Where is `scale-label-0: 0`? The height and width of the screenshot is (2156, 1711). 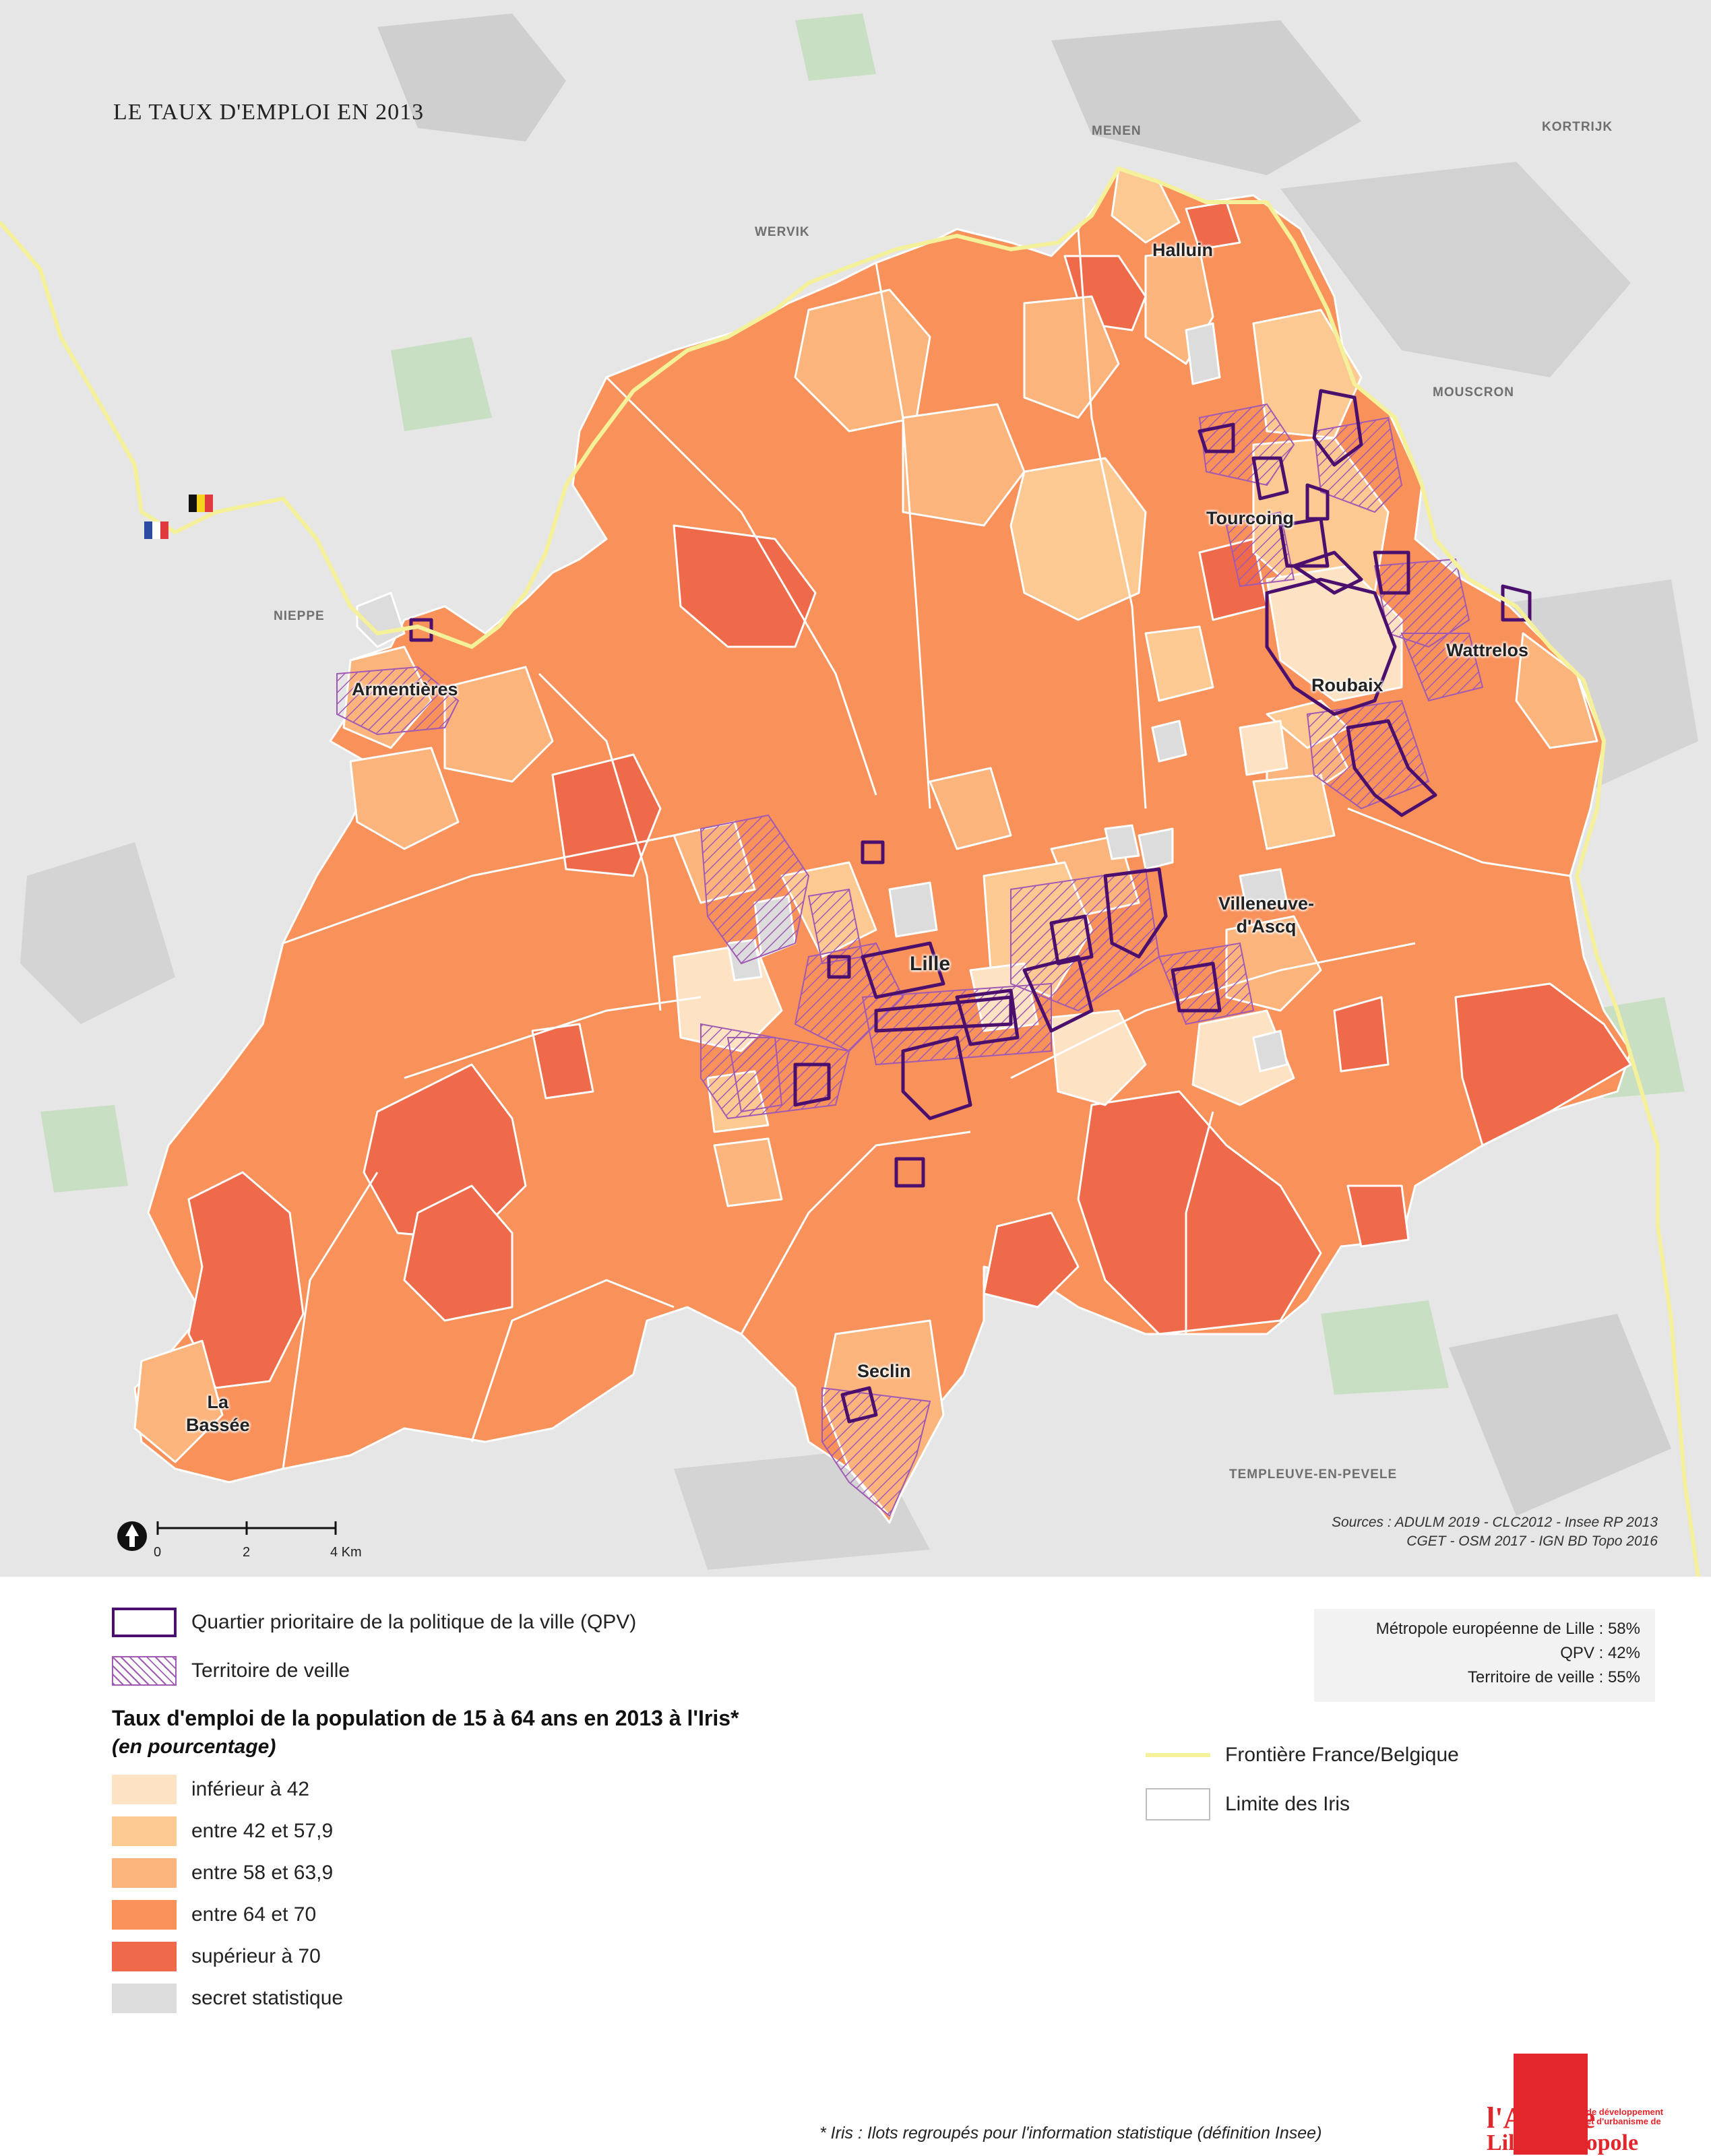
scale-label-0: 0 is located at coordinates (158, 1552).